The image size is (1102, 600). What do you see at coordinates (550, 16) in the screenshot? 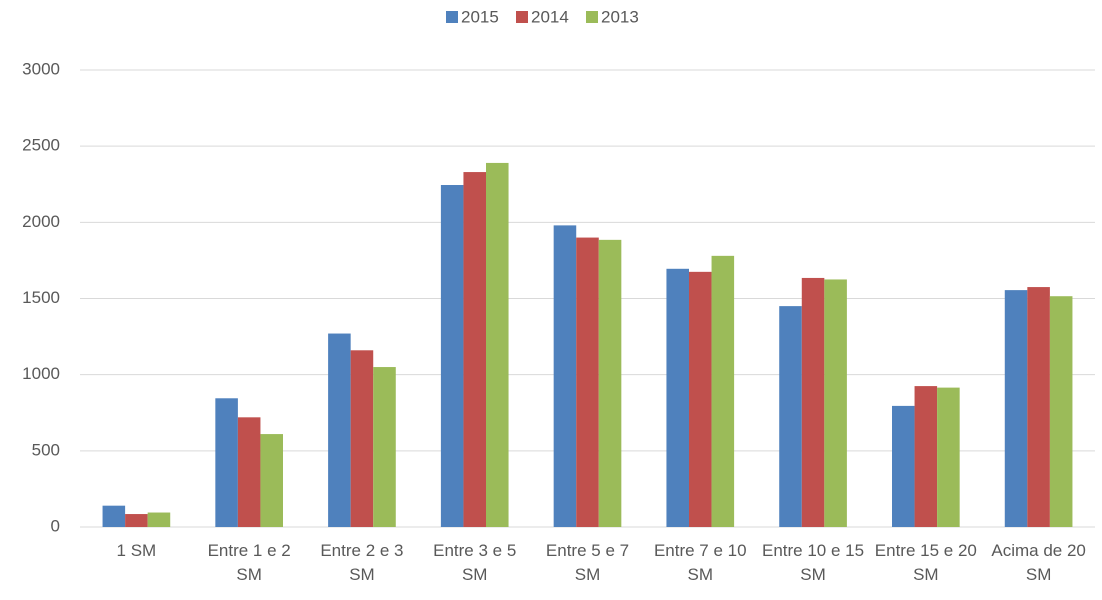
I see `legend-label: 2014` at bounding box center [550, 16].